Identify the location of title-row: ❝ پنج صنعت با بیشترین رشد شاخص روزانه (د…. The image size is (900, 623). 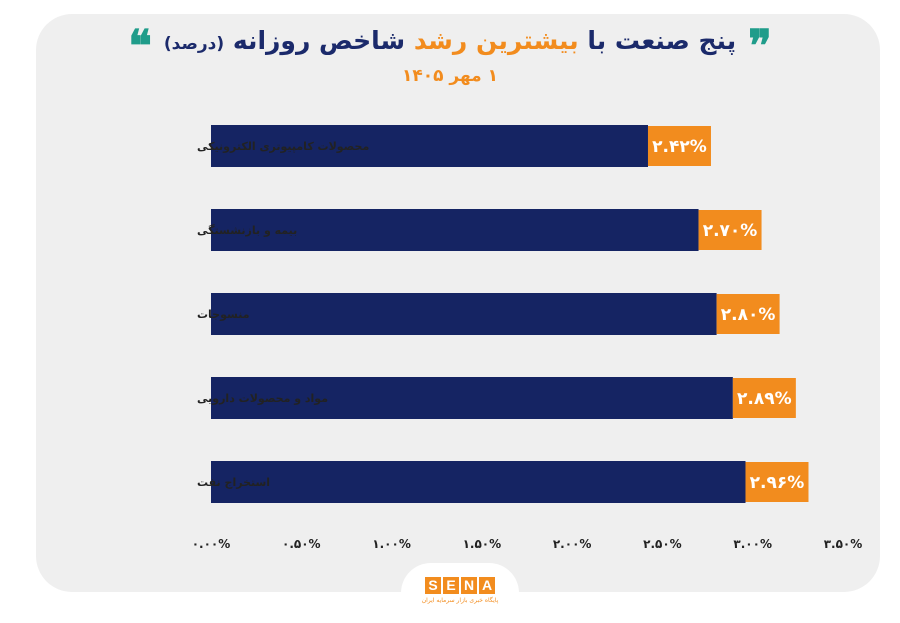
(450, 44).